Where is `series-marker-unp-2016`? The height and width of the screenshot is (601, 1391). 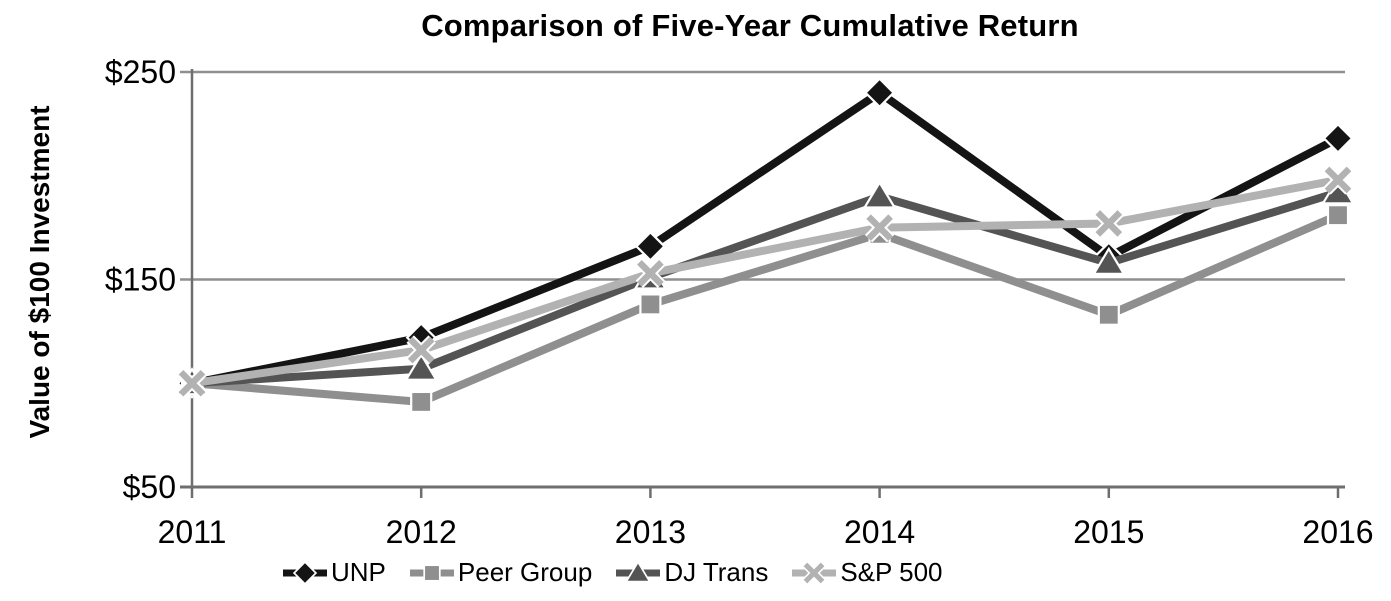 series-marker-unp-2016 is located at coordinates (1338, 138).